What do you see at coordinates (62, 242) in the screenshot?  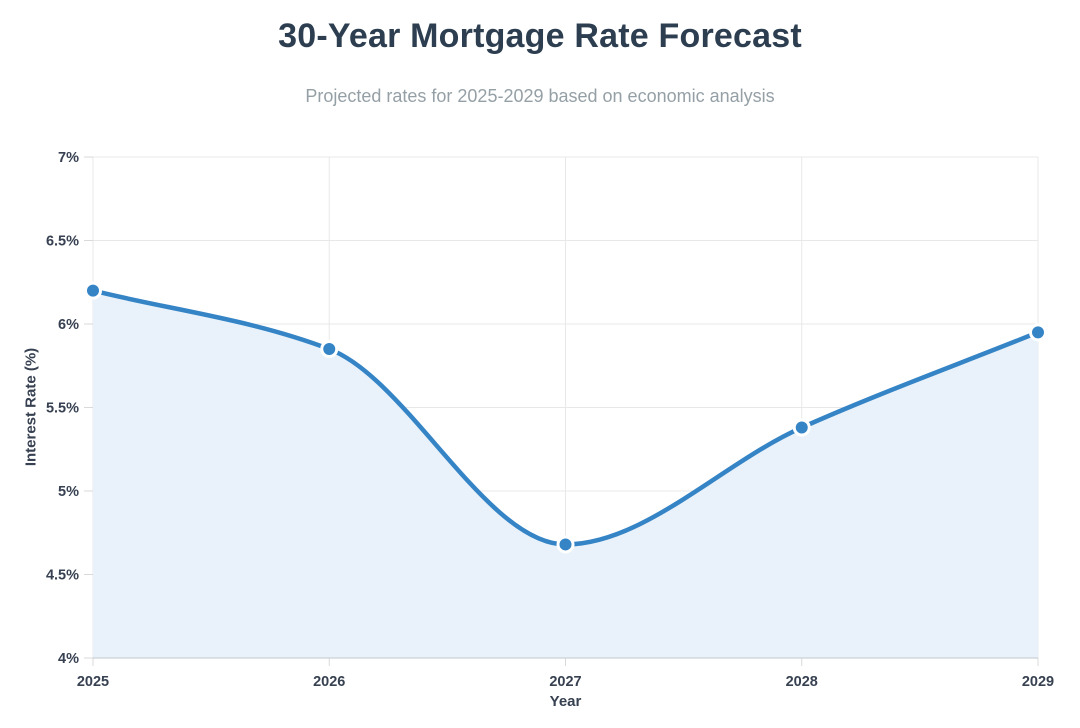 I see `y-tick-label: 6.5%` at bounding box center [62, 242].